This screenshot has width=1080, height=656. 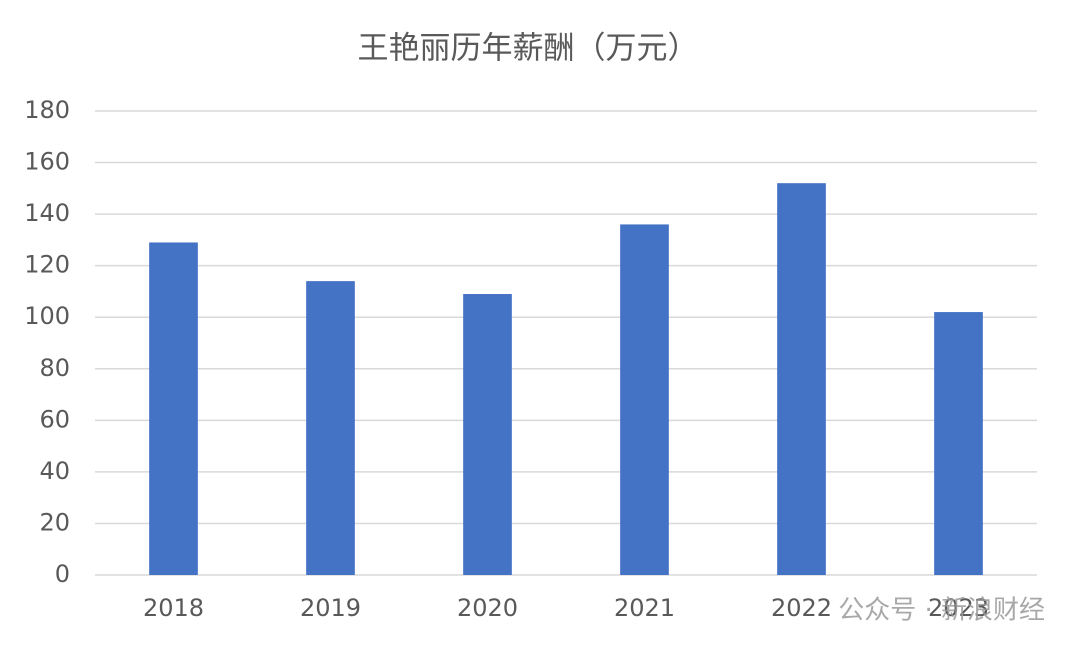 I want to click on x-tick-label: 2022, so click(x=801, y=608).